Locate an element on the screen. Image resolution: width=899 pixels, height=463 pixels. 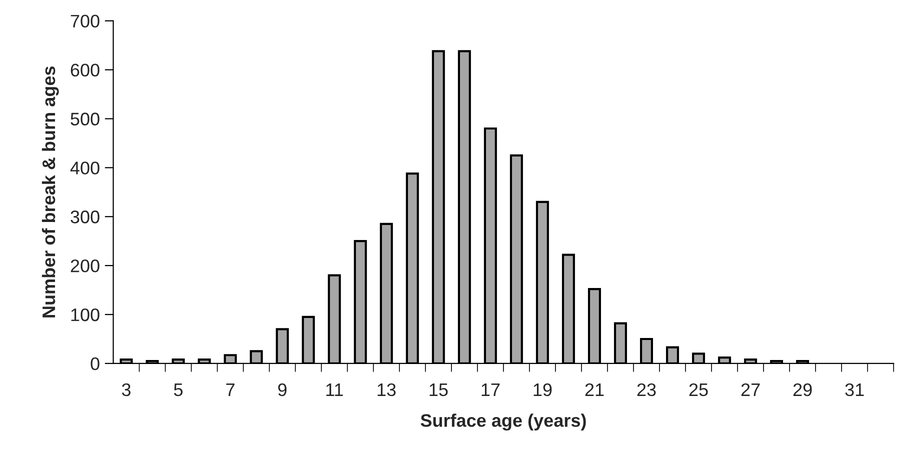
x-tick-label: 7 is located at coordinates (230, 390).